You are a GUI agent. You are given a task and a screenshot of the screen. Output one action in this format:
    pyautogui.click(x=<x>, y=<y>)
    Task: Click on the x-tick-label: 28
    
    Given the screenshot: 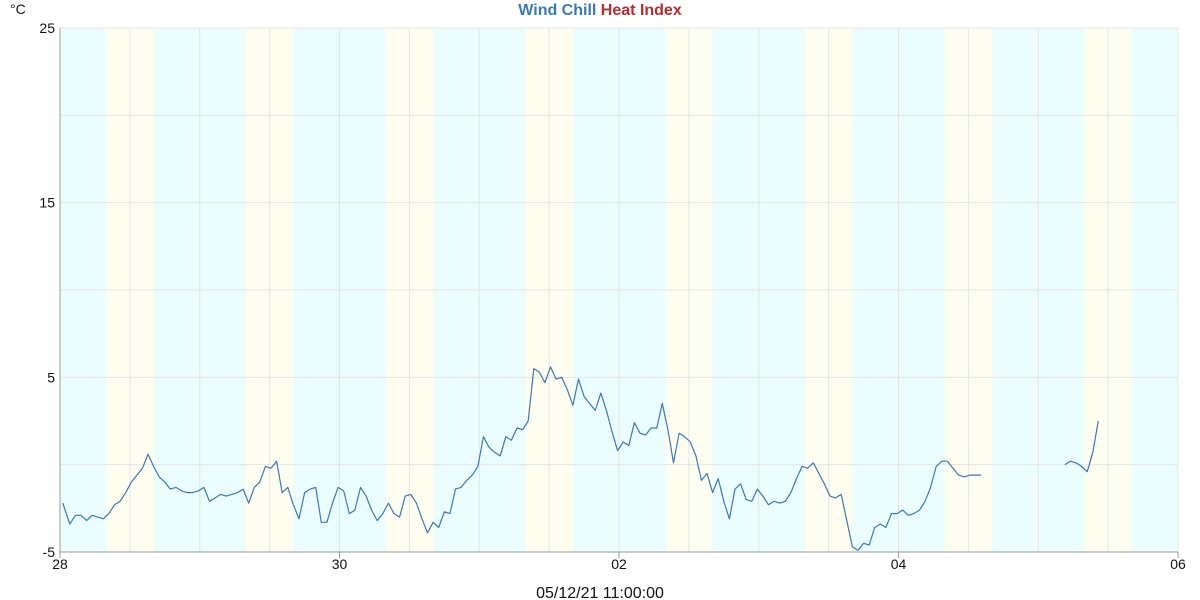 What is the action you would take?
    pyautogui.click(x=60, y=564)
    